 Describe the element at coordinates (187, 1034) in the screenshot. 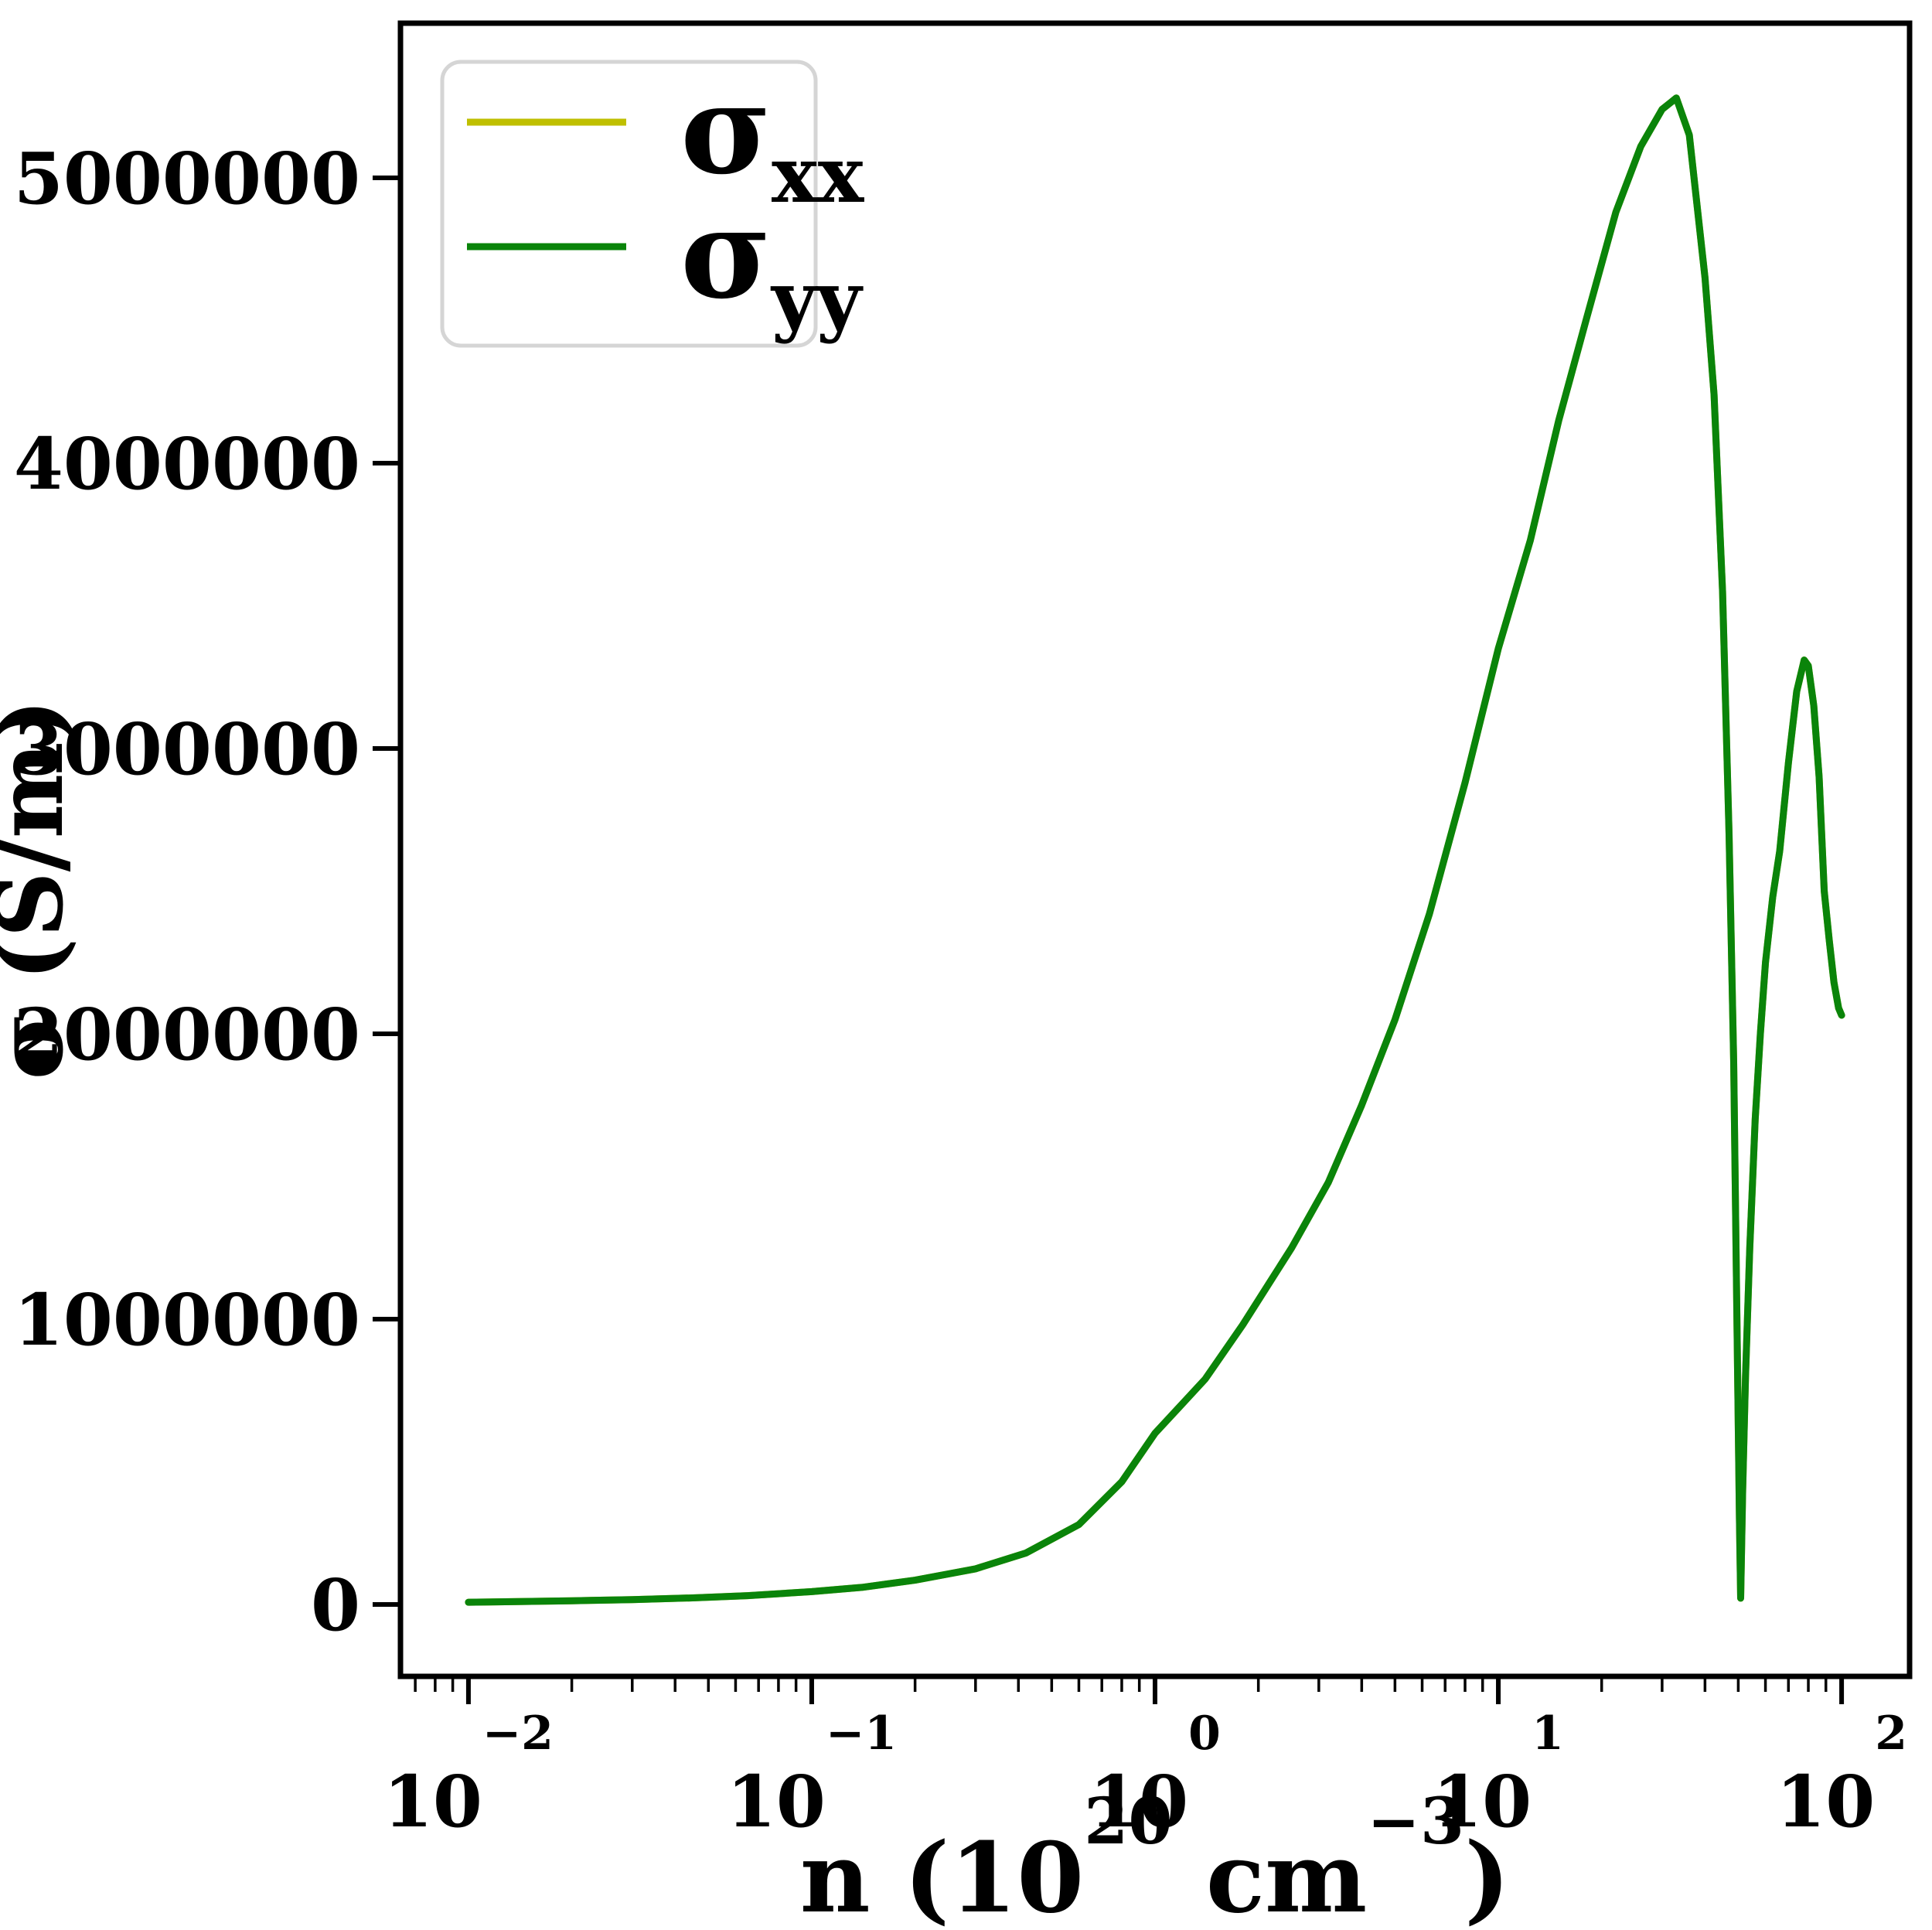

I see `y-tick-label: 2000000` at that location.